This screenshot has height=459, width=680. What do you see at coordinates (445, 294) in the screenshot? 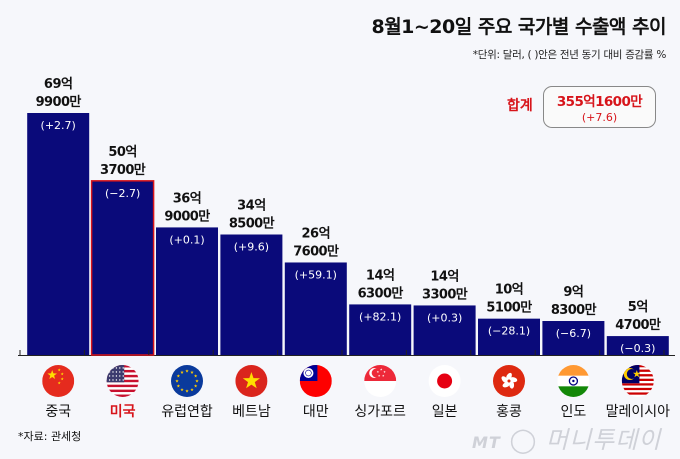
I see `value-label-bottom: 3300만` at bounding box center [445, 294].